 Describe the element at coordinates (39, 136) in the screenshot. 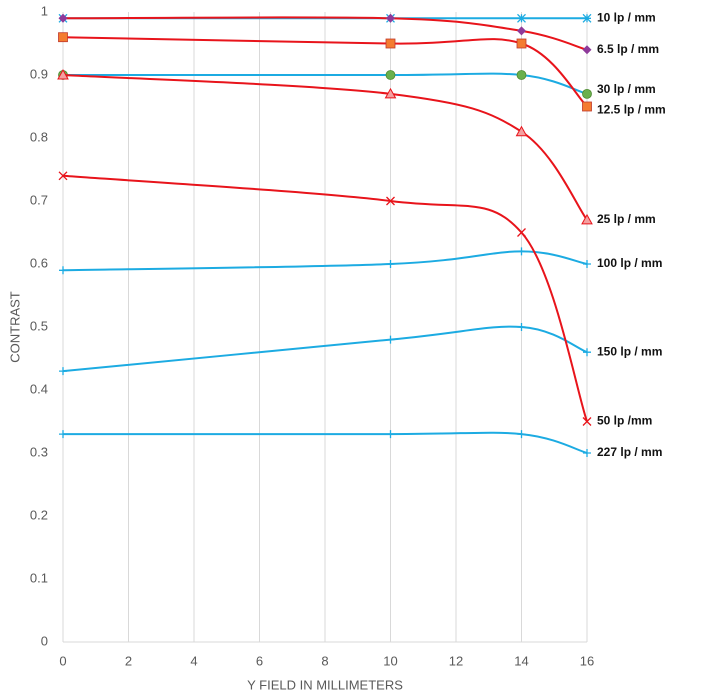

I see `y-tick-label: 0.8` at that location.